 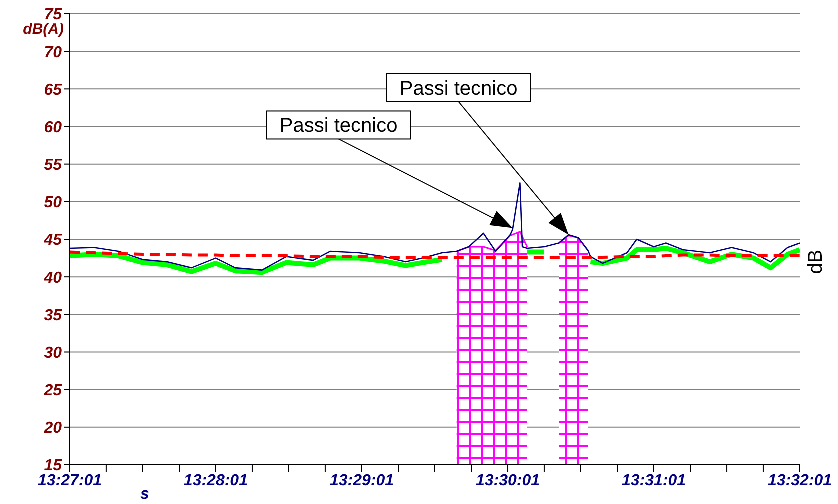 I want to click on x-tick-label: 13:27:01, so click(x=70, y=481).